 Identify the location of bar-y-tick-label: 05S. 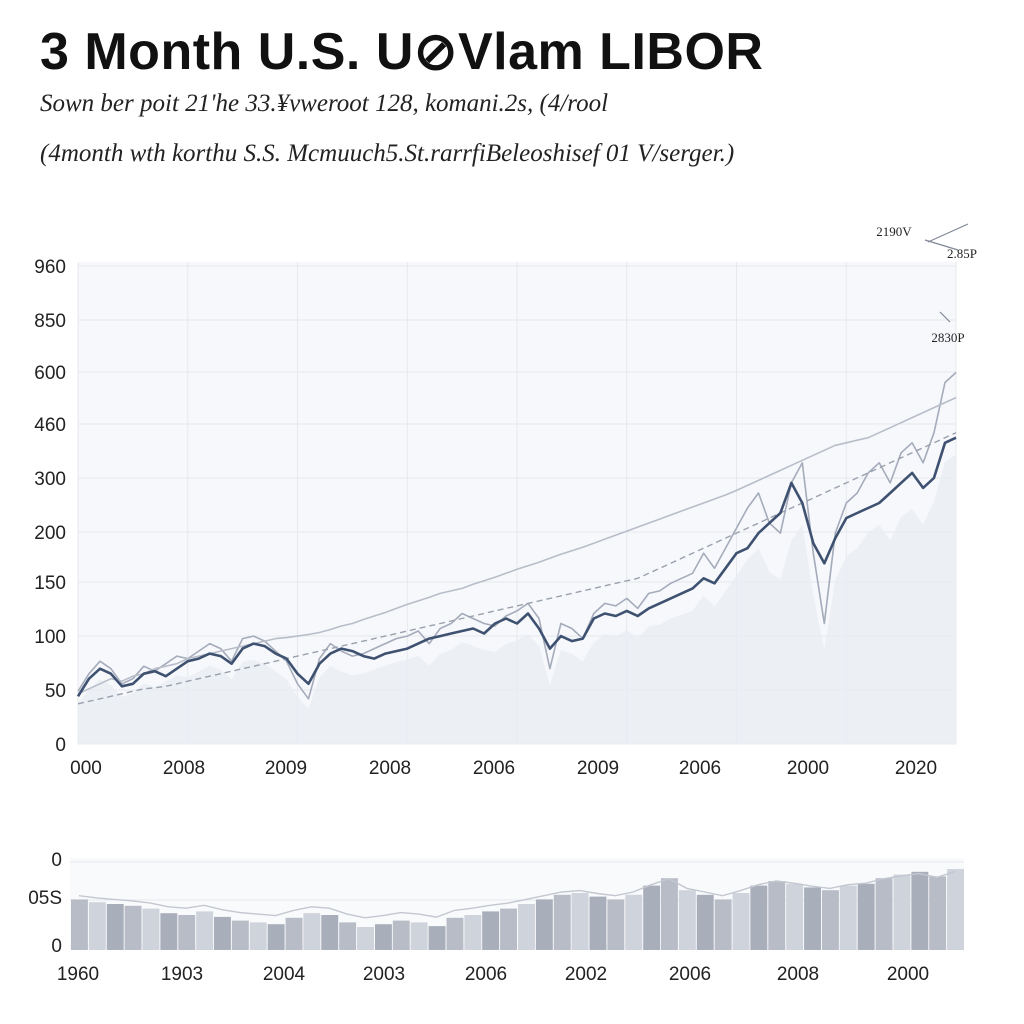
(45, 898).